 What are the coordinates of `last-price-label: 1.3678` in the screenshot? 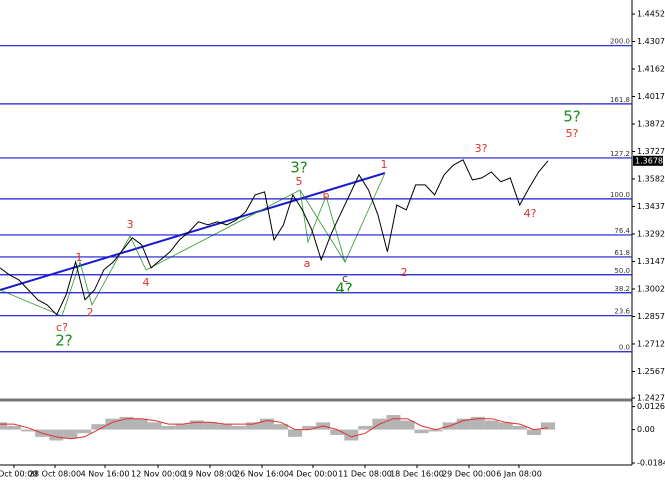 It's located at (649, 160).